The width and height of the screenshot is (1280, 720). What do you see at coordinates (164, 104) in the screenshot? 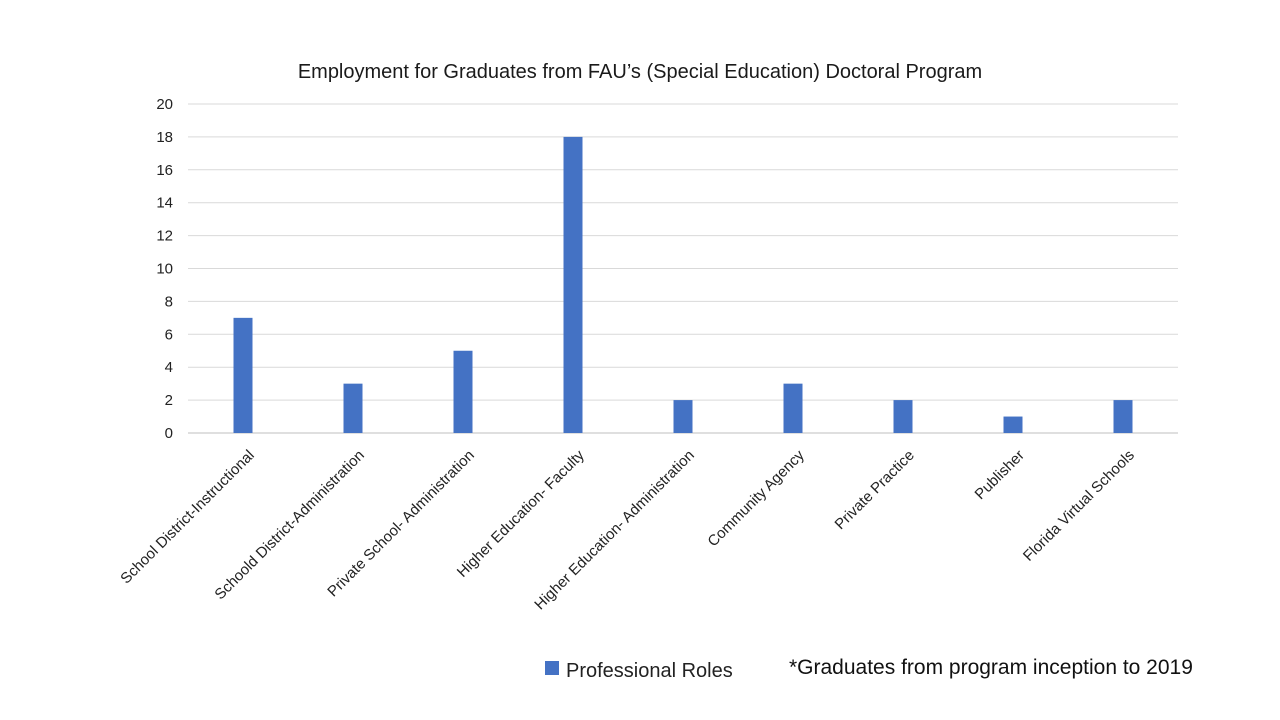
I see `y-tick-label: 20` at bounding box center [164, 104].